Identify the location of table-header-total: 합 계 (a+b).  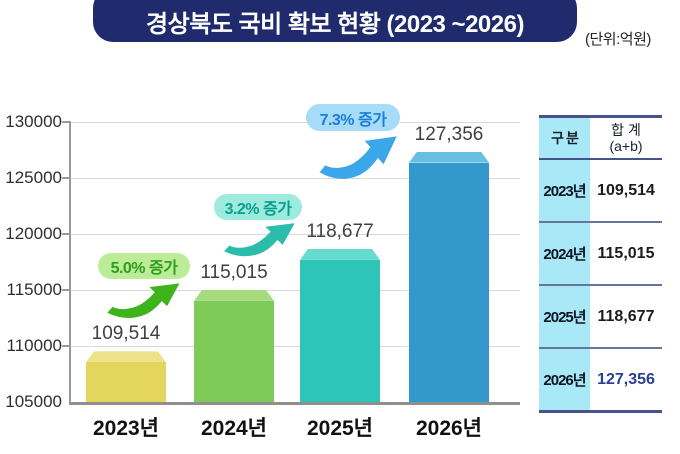
(626, 138).